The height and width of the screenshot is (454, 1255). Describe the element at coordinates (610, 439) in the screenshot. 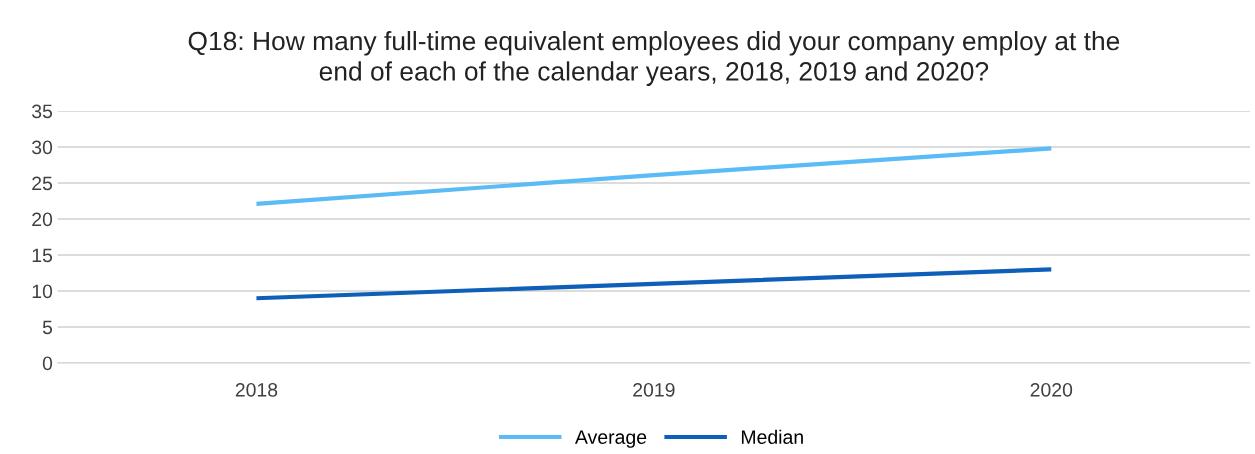

I see `legend-label: Average` at that location.